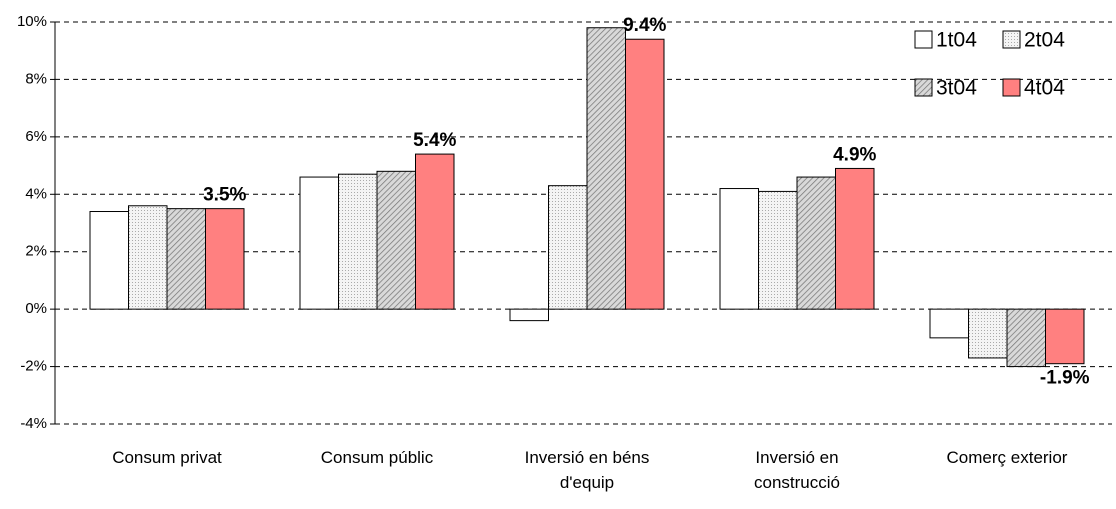 The width and height of the screenshot is (1116, 509). I want to click on y-tick-label: 0%, so click(36, 308).